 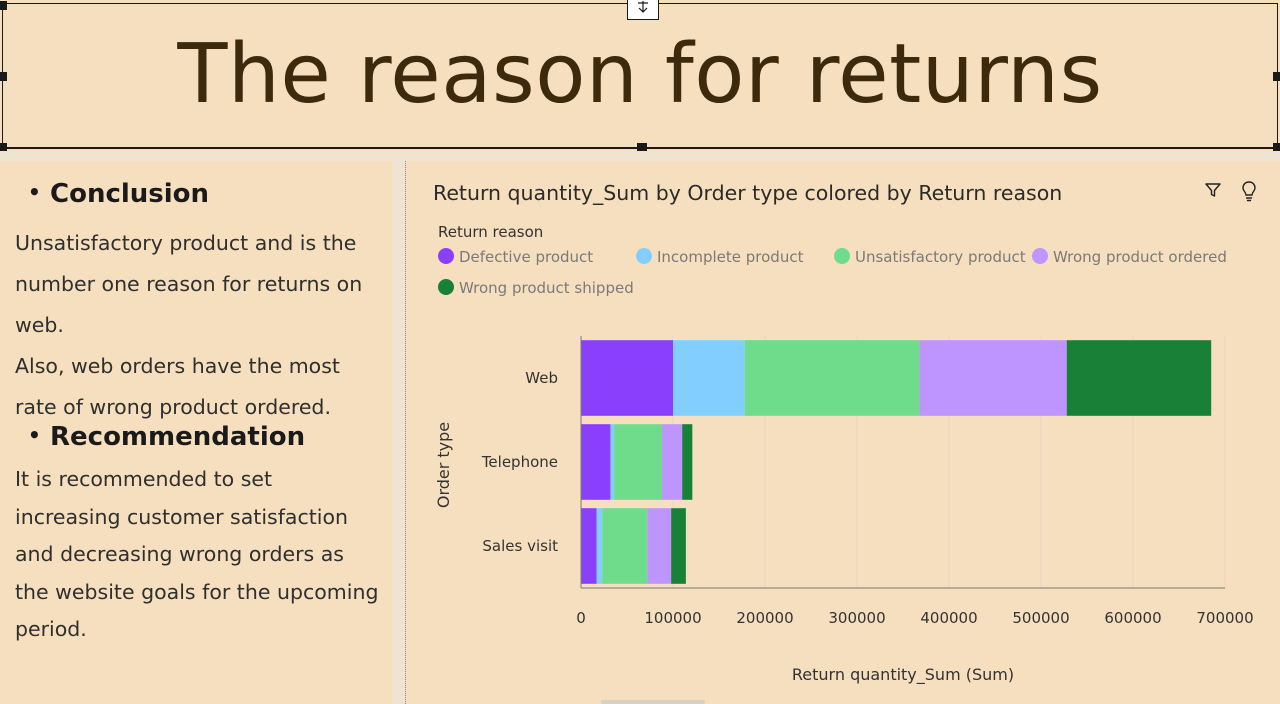 What do you see at coordinates (177, 366) in the screenshot?
I see `text-line: Also, web orders have the most` at bounding box center [177, 366].